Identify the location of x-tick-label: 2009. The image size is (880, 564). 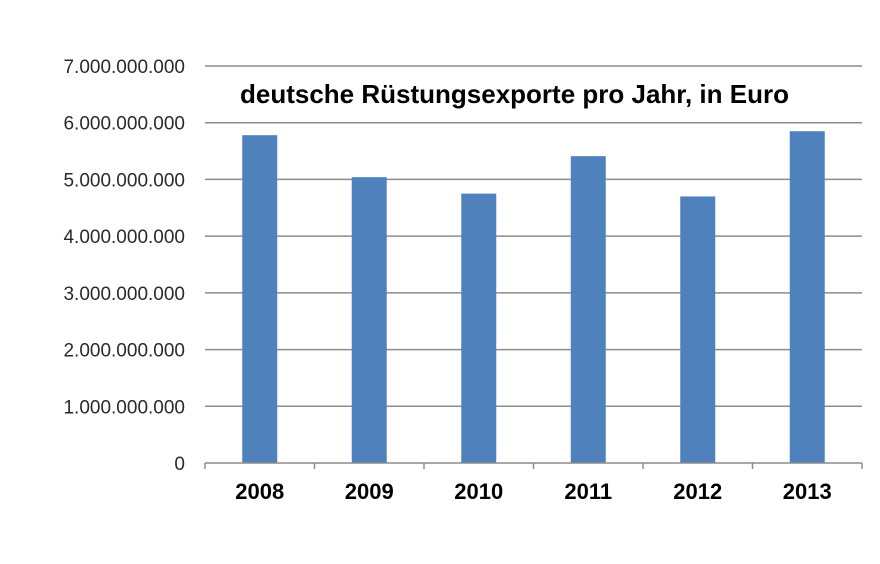
(369, 491).